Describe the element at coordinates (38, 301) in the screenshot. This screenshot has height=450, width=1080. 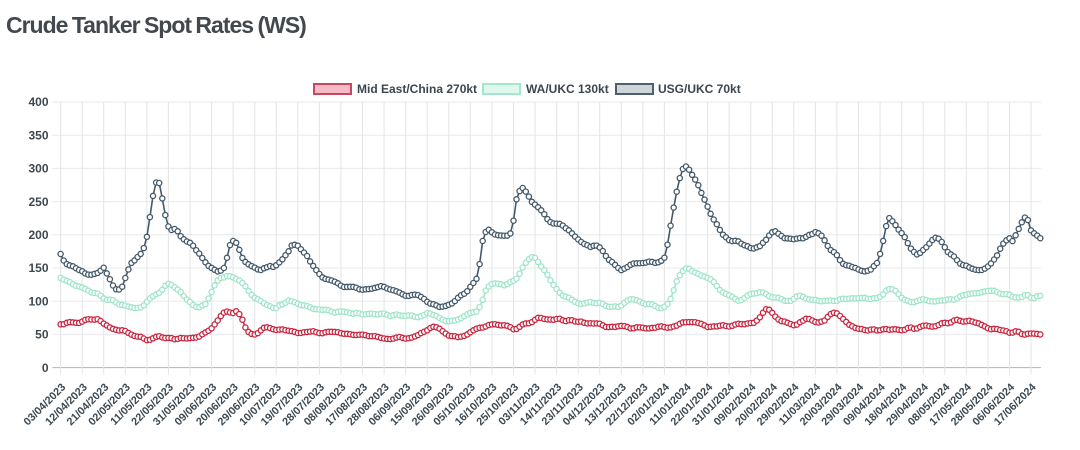
I see `svg-text: 100` at that location.